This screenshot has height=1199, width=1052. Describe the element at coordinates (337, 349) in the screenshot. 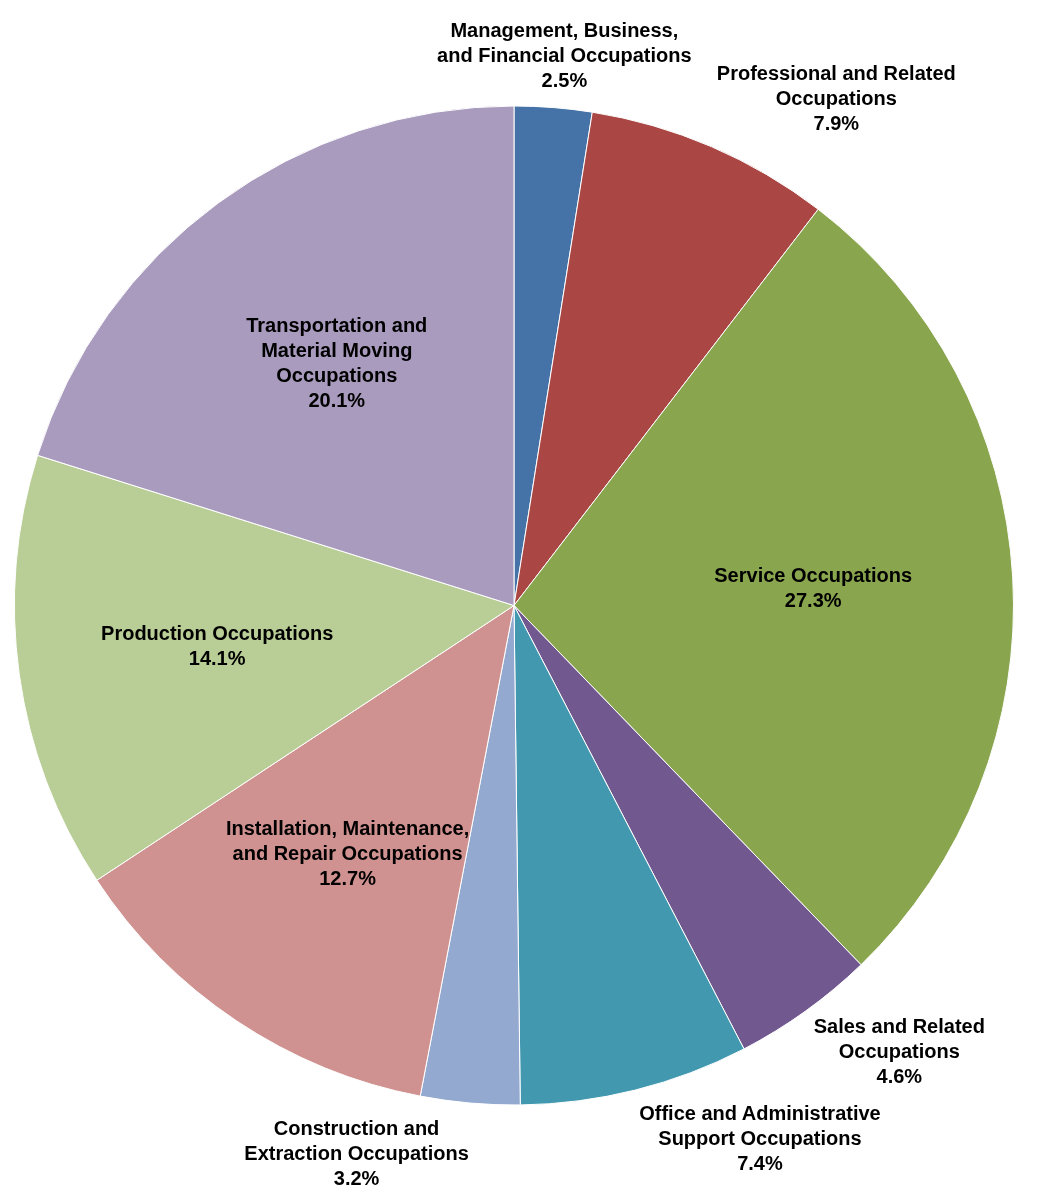

I see `slice-label: Transportation and Material Moving Occupations` at that location.